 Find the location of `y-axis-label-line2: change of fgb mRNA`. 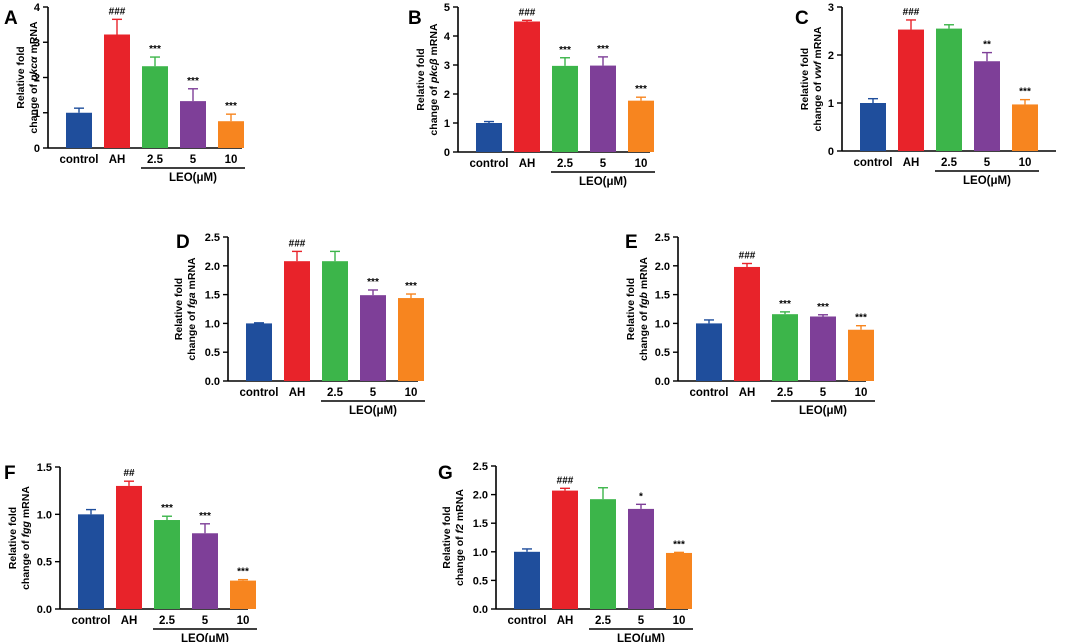

y-axis-label-line2: change of fgb mRNA is located at coordinates (644, 309).